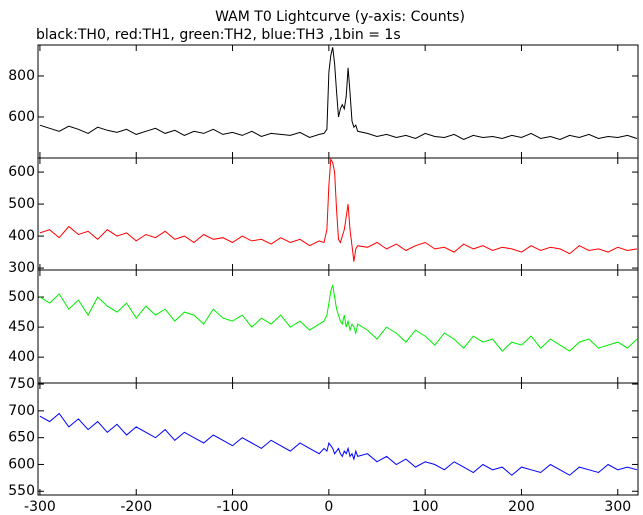  I want to click on y-tick-label: 700, so click(21, 411).